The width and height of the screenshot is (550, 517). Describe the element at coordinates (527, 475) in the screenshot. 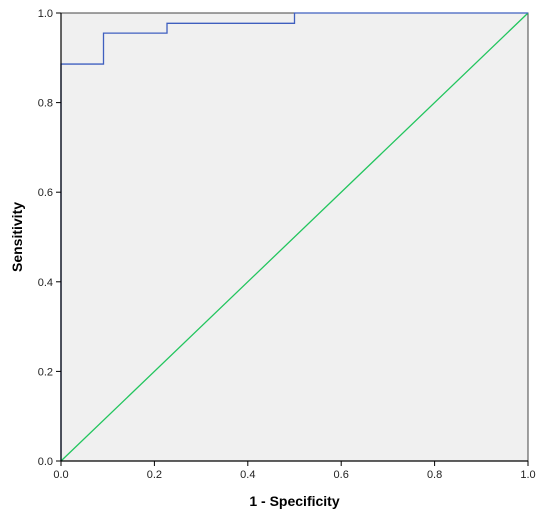

I see `x-tick-label: 1.0` at that location.